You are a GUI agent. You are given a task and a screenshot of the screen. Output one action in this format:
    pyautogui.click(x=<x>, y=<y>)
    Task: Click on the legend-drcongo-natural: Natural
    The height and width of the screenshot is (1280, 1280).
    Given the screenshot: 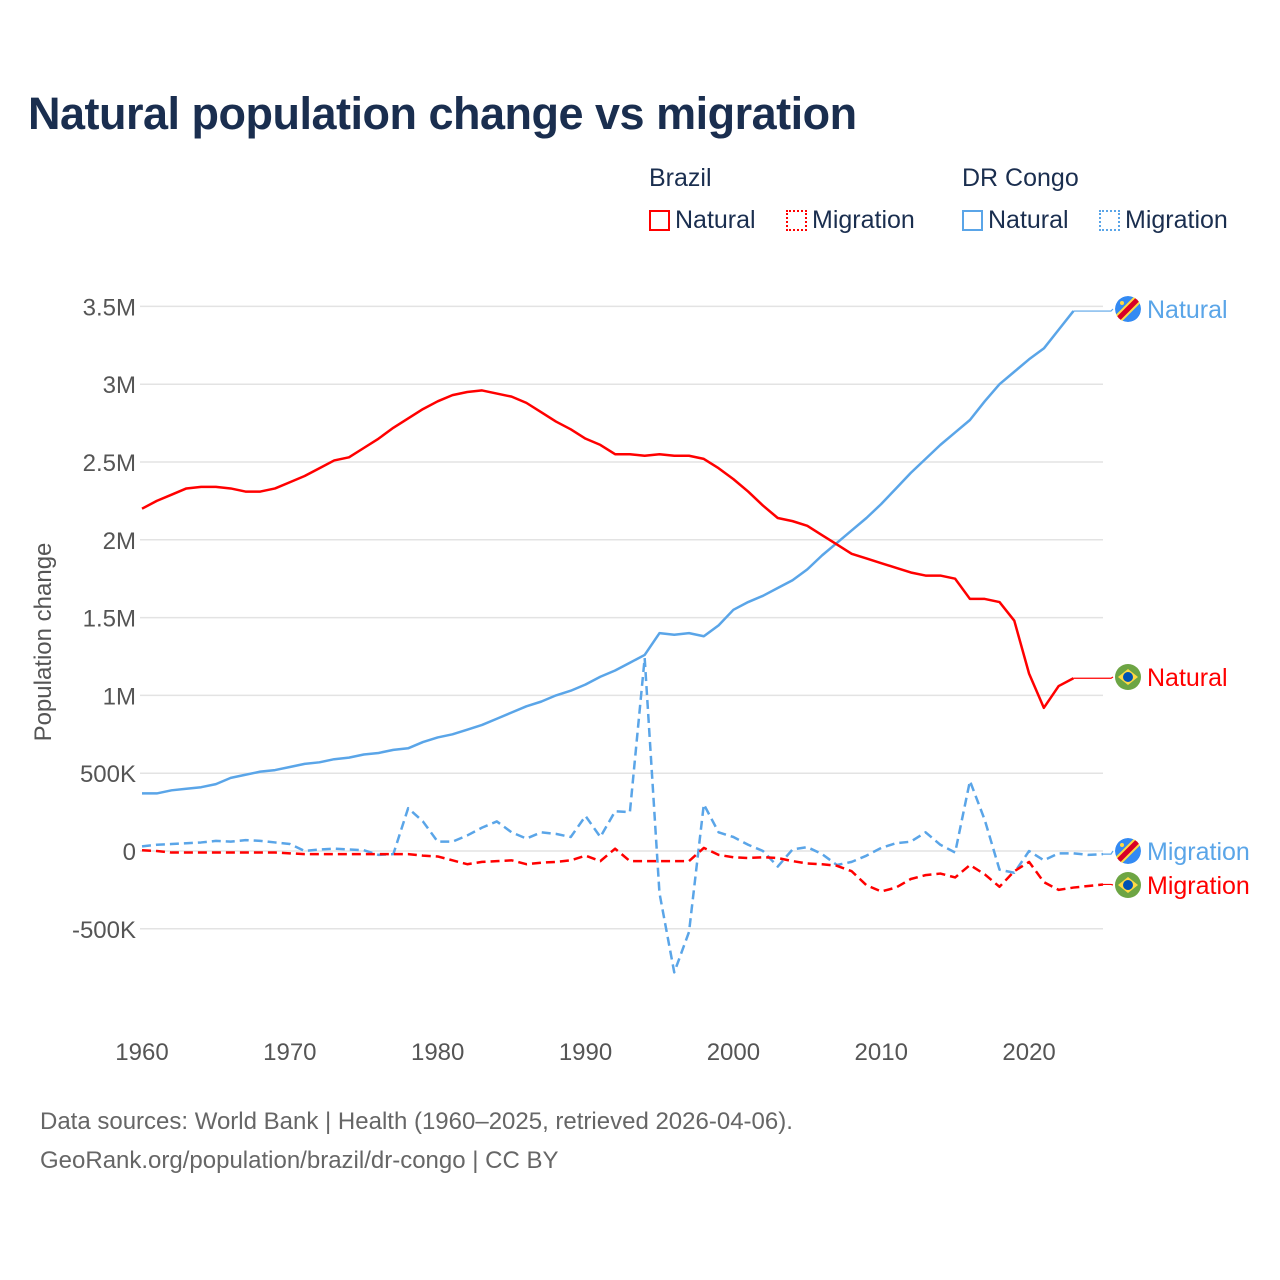 What is the action you would take?
    pyautogui.click(x=1015, y=220)
    